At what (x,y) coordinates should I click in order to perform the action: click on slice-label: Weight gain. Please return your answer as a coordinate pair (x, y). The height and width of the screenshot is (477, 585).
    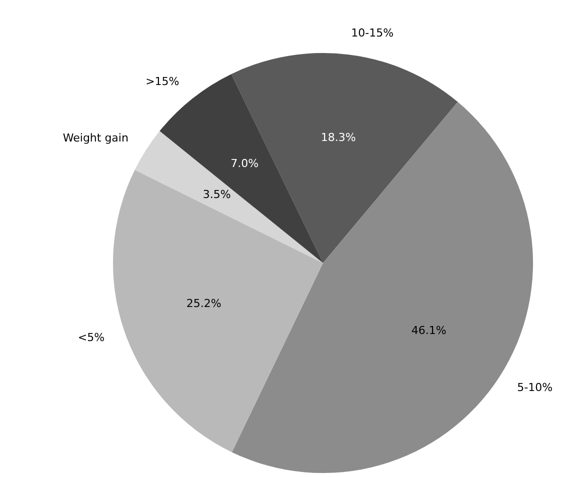
    Looking at the image, I should click on (95, 137).